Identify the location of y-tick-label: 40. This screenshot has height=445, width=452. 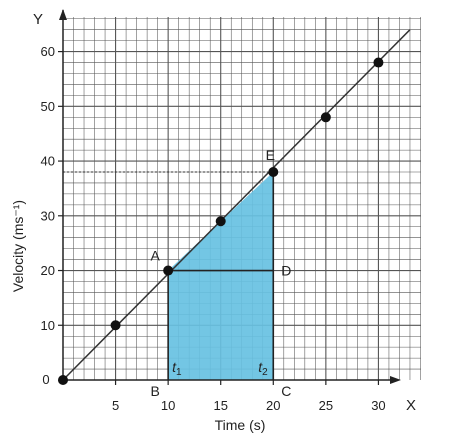
(48, 161).